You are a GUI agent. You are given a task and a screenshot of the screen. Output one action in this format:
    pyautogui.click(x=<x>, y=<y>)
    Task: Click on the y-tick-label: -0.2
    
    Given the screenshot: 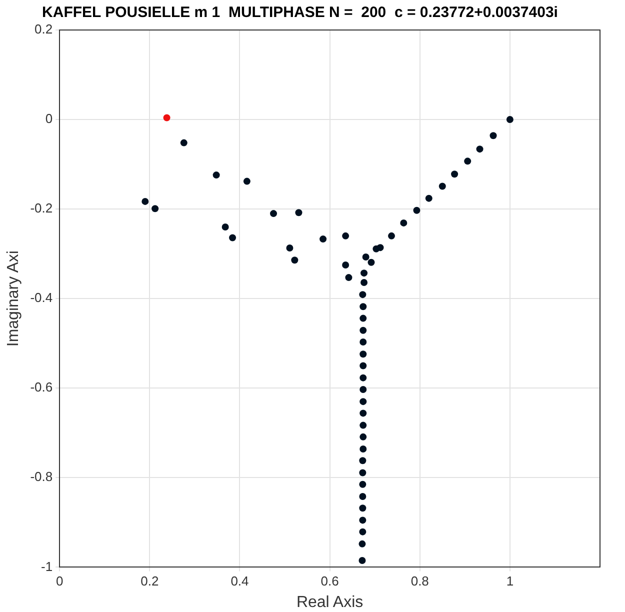 What is the action you would take?
    pyautogui.click(x=41, y=208)
    